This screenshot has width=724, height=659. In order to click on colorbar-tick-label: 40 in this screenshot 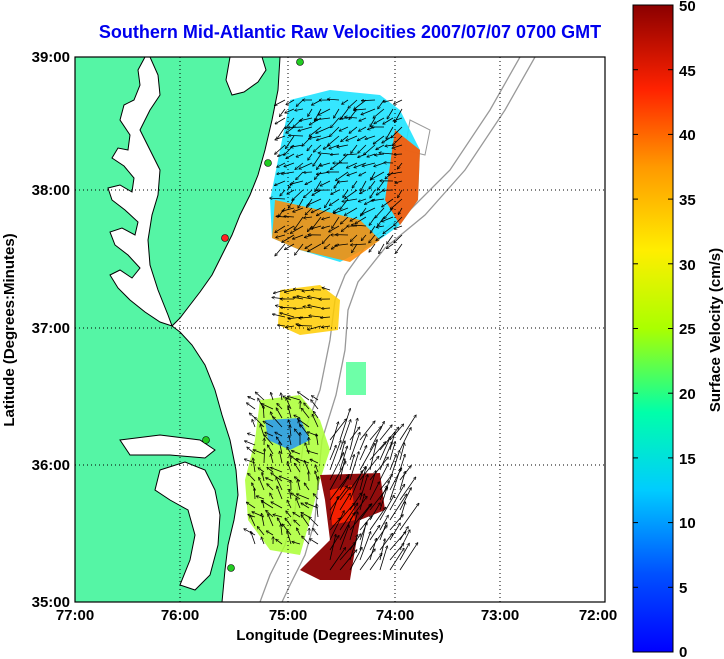, I will do `click(687, 135)`.